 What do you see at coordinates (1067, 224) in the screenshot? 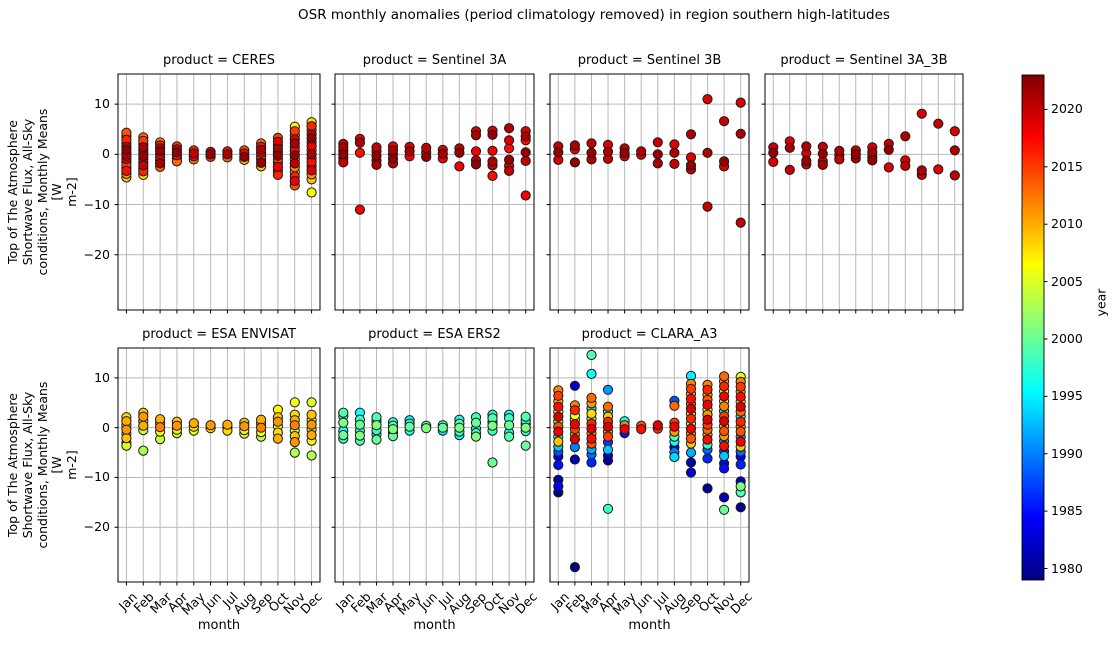
I see `colorbar-tick-label: 2010` at bounding box center [1067, 224].